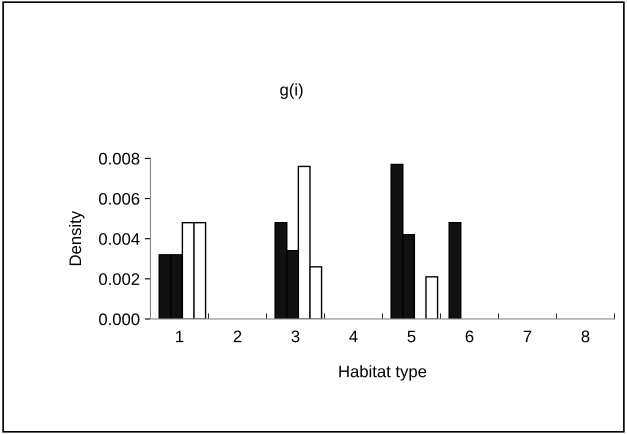  What do you see at coordinates (291, 91) in the screenshot?
I see `chart-title: g(i)` at bounding box center [291, 91].